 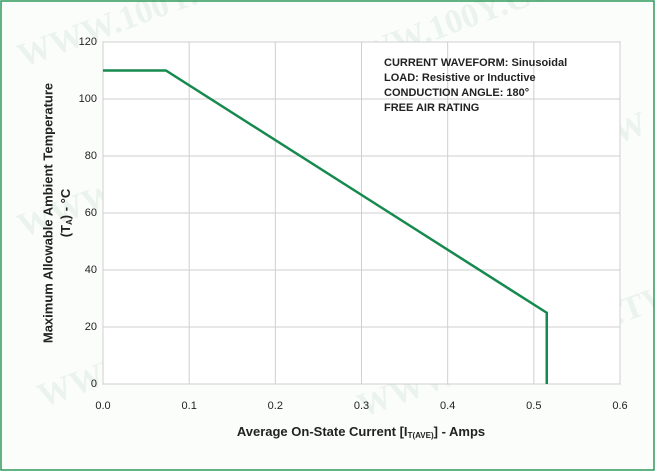 What do you see at coordinates (275, 406) in the screenshot?
I see `x-tick-label: 0.2` at bounding box center [275, 406].